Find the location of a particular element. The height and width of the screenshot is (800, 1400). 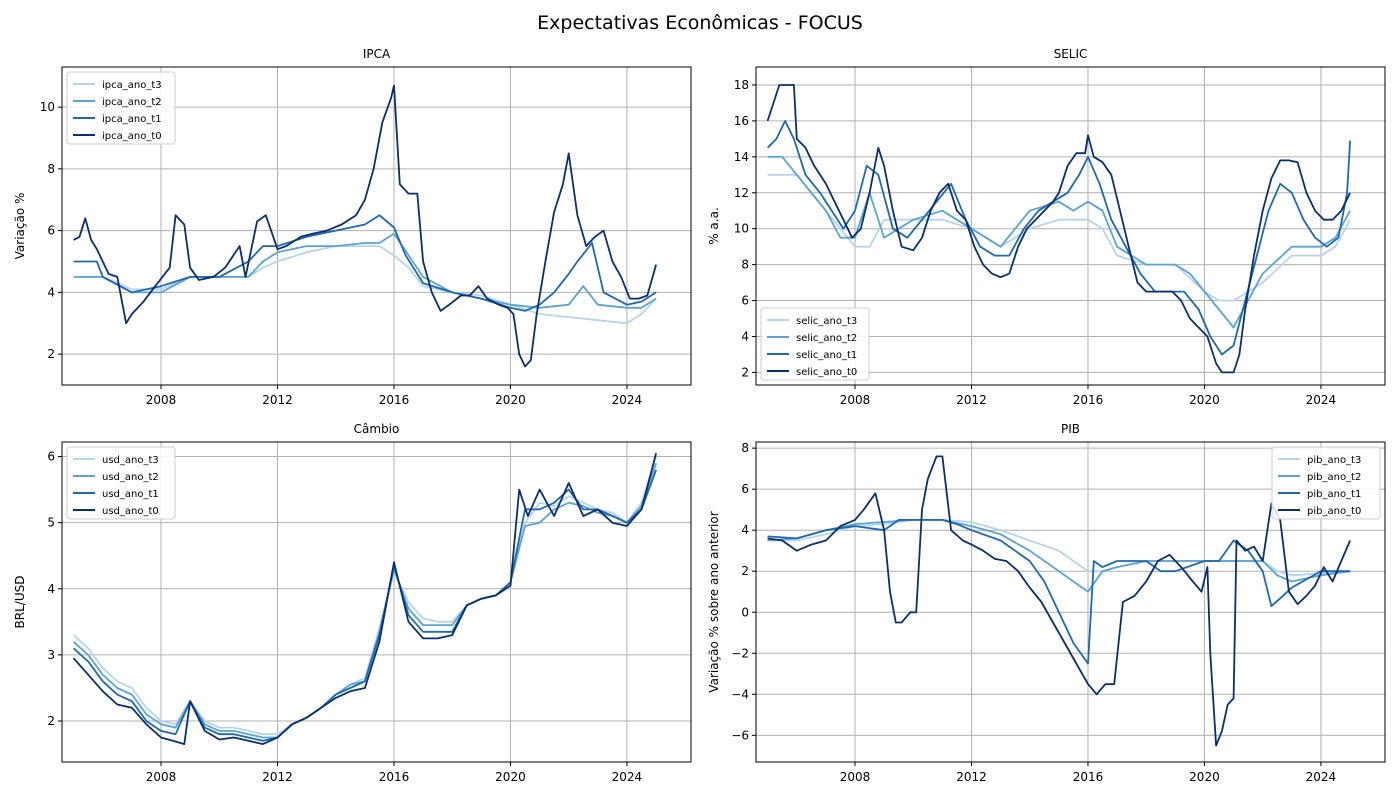

y-axis-label: % a.a. is located at coordinates (714, 226).